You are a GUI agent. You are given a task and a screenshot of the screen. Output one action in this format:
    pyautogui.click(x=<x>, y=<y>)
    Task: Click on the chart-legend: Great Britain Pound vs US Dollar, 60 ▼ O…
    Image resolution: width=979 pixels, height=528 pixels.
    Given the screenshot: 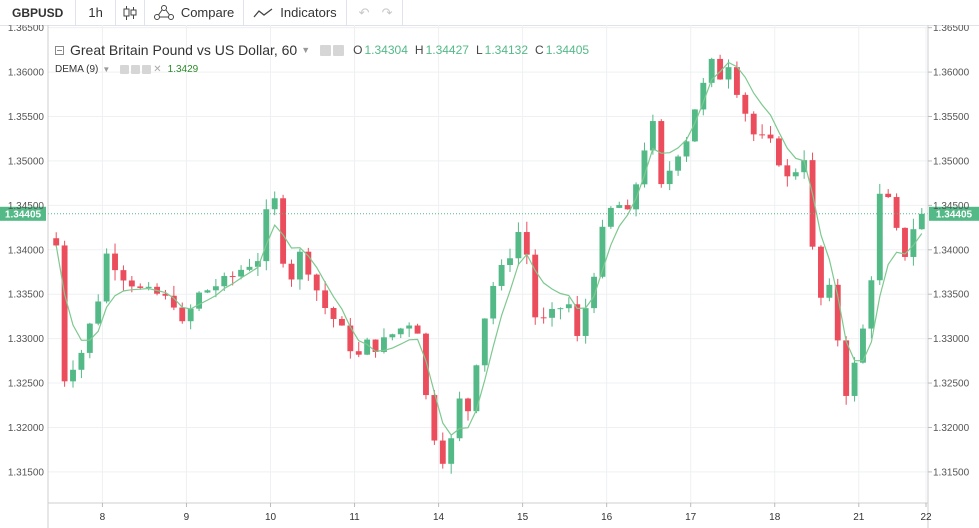 What is the action you would take?
    pyautogui.click(x=322, y=50)
    